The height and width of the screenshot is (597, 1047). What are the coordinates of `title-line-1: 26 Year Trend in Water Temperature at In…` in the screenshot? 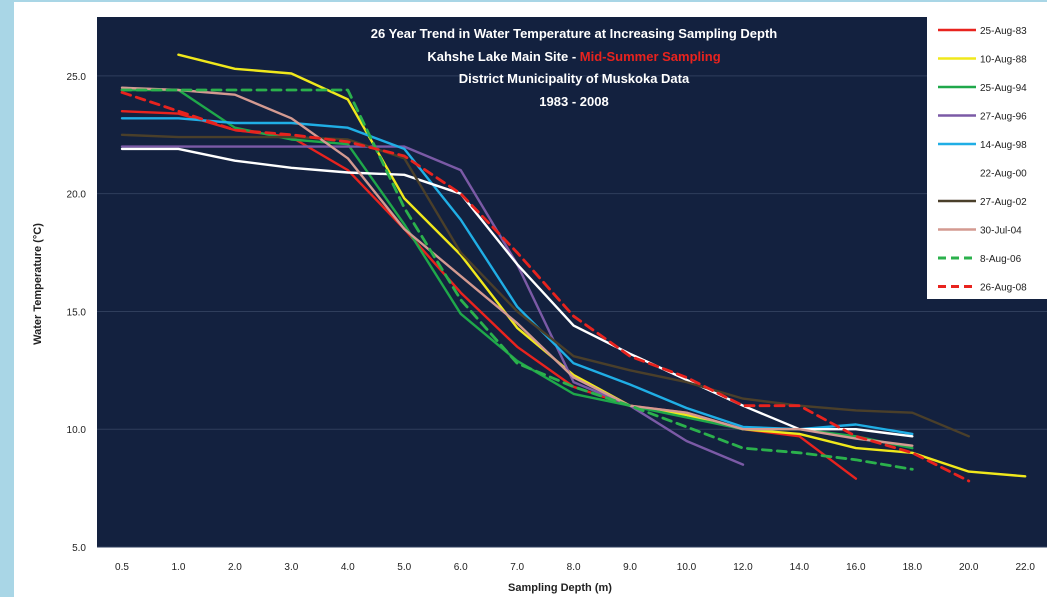 It's located at (574, 33).